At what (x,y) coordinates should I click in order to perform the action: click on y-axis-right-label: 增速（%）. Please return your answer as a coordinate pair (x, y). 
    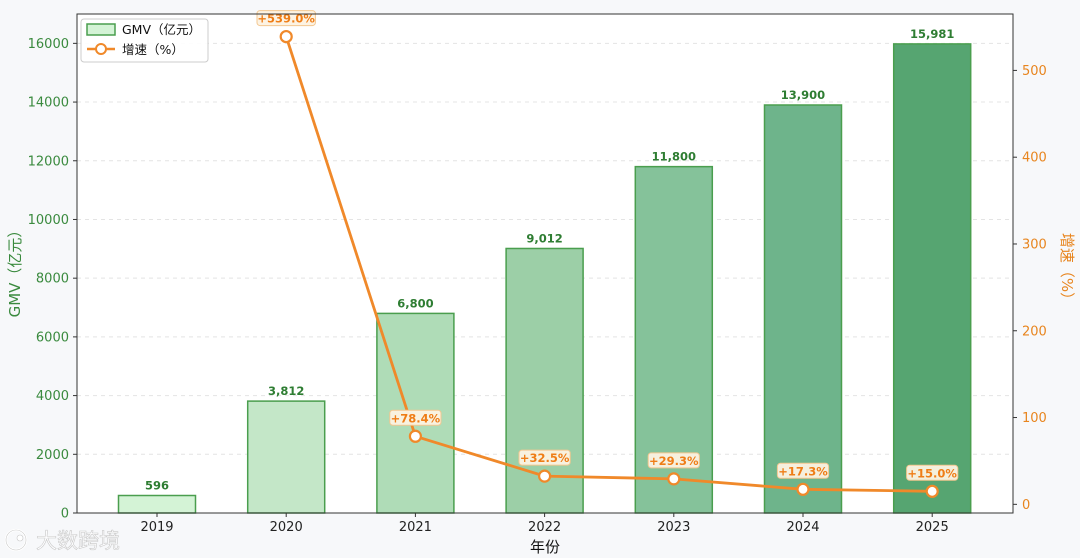
    Looking at the image, I should click on (1067, 270).